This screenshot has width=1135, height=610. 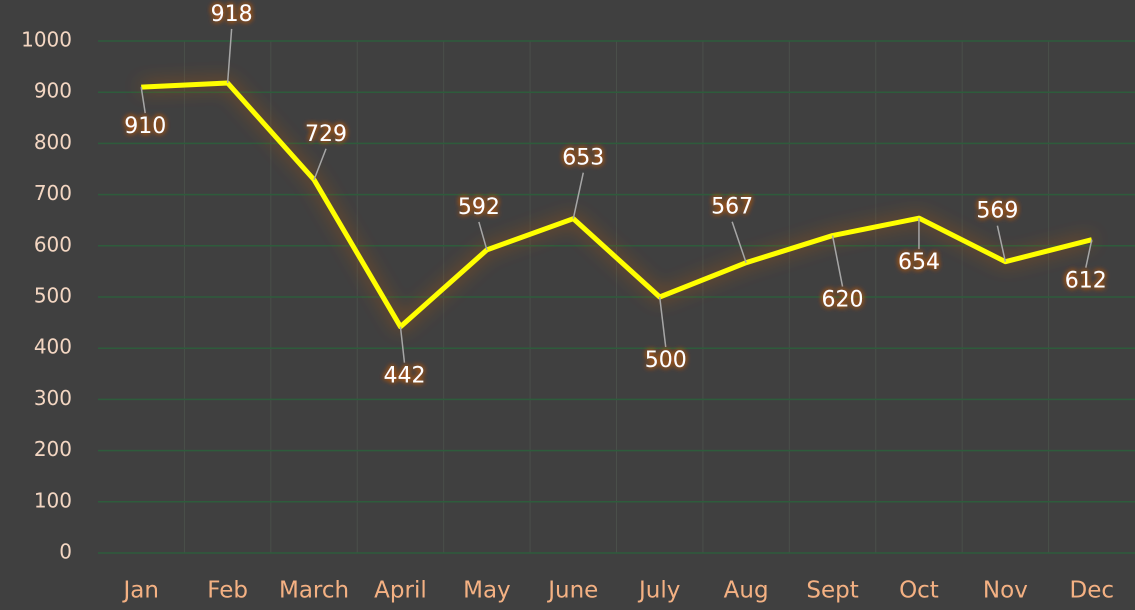 What do you see at coordinates (46, 40) in the screenshot?
I see `y-tick-label: 1000` at bounding box center [46, 40].